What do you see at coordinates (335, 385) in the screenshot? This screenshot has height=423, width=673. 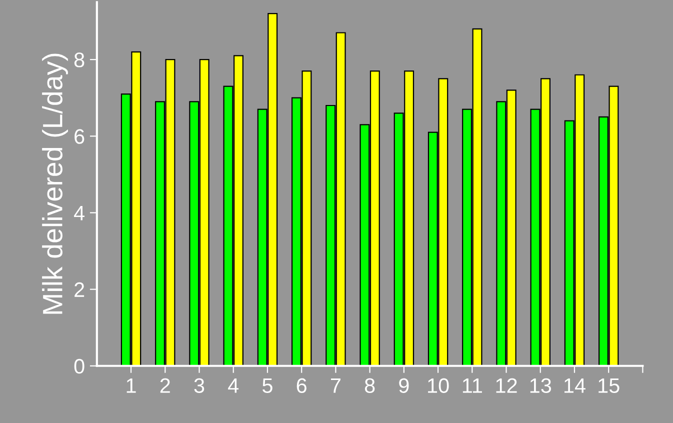 I see `x-tick-label: 7` at bounding box center [335, 385].